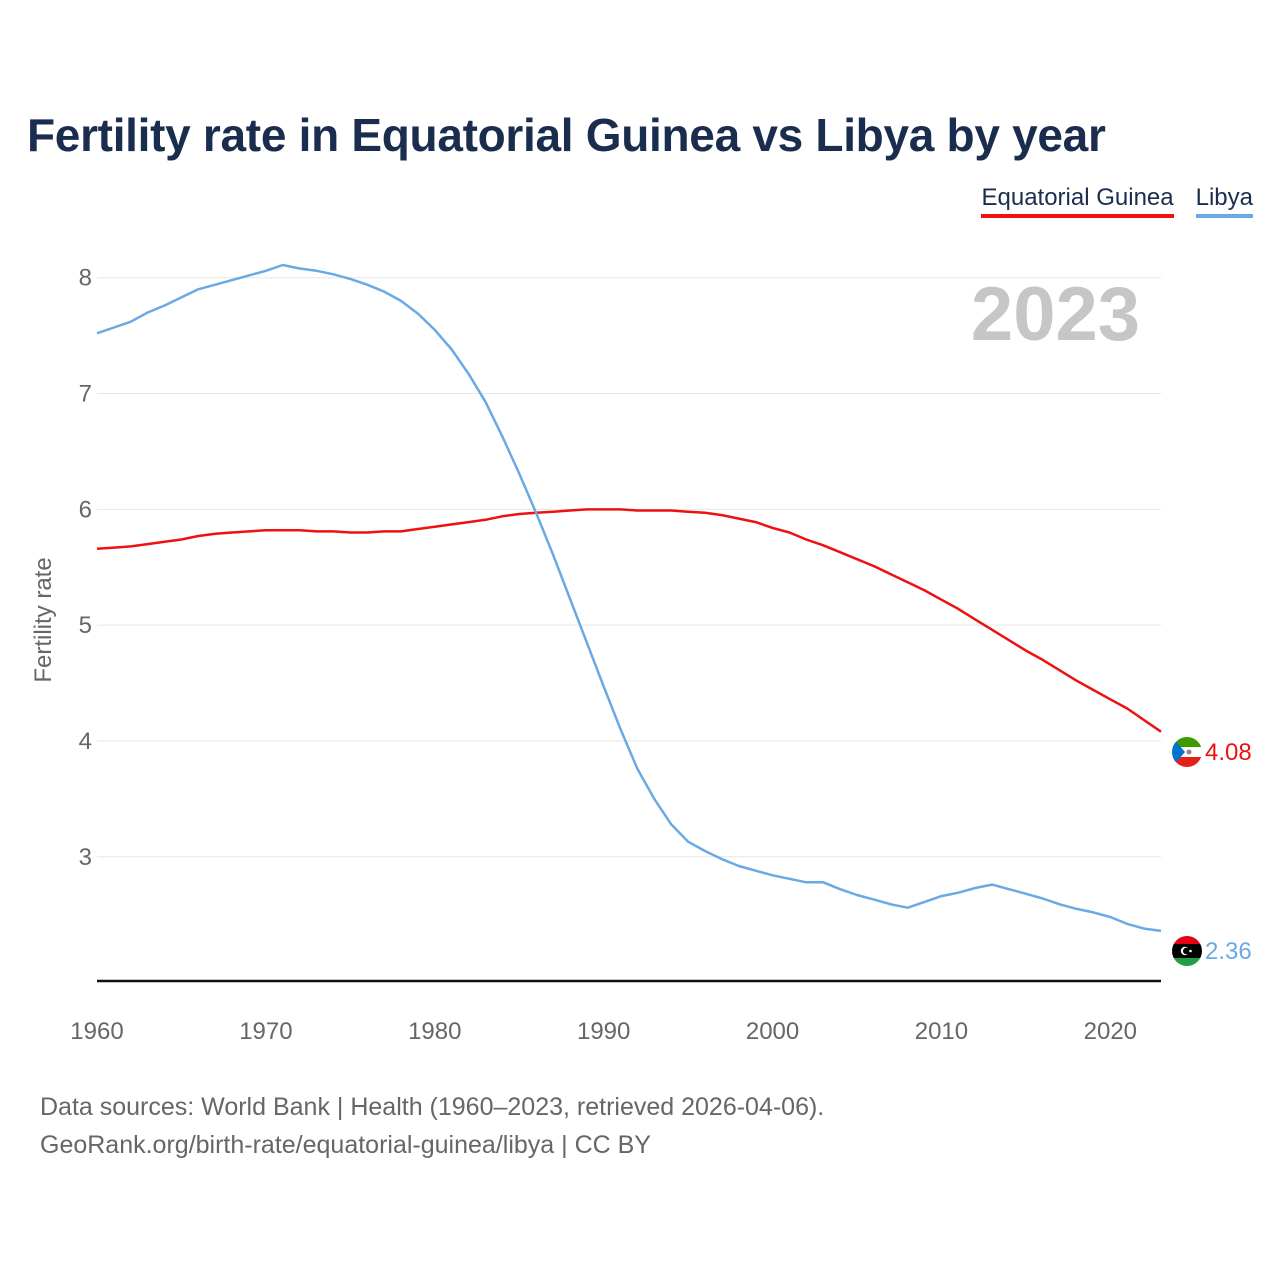 The width and height of the screenshot is (1280, 1280). Describe the element at coordinates (1224, 201) in the screenshot. I see `legend-item-libya: Libya` at that location.